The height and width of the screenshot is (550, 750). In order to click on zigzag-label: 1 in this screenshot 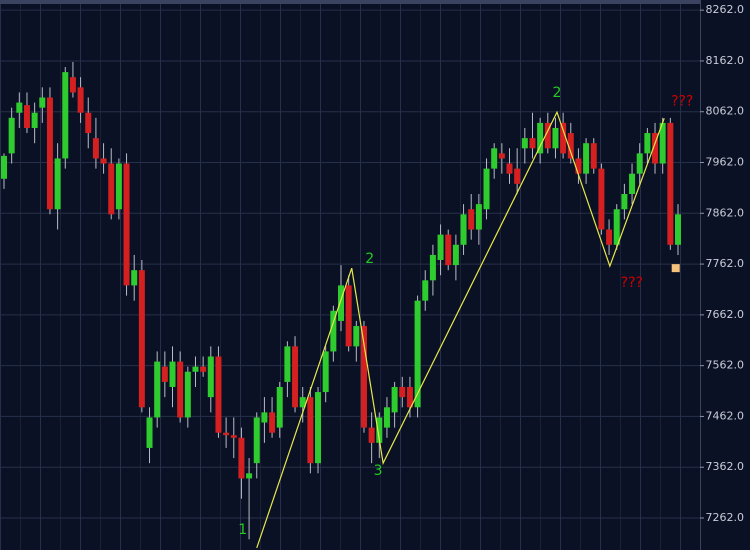, I will do `click(242, 530)`.